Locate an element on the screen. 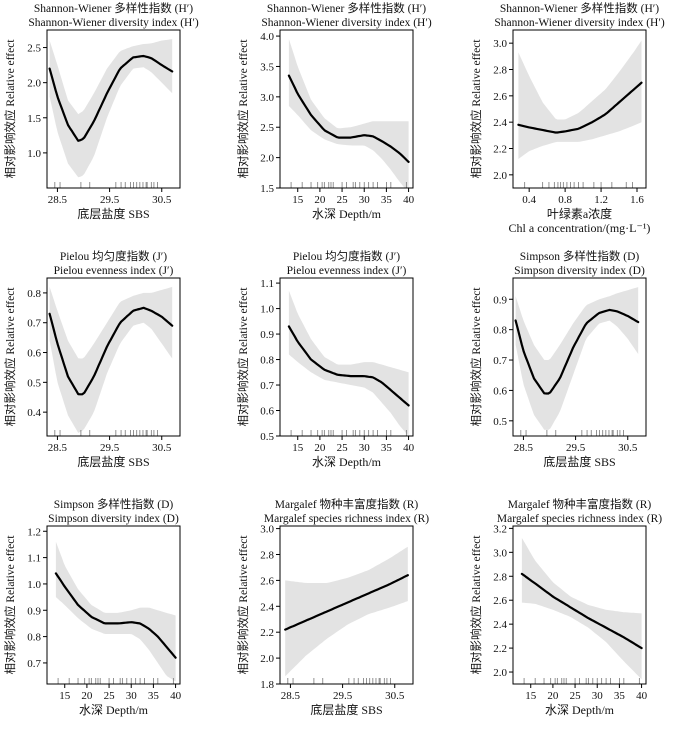 The image size is (700, 745). y-tick-label: 0.5 is located at coordinates (500, 422).